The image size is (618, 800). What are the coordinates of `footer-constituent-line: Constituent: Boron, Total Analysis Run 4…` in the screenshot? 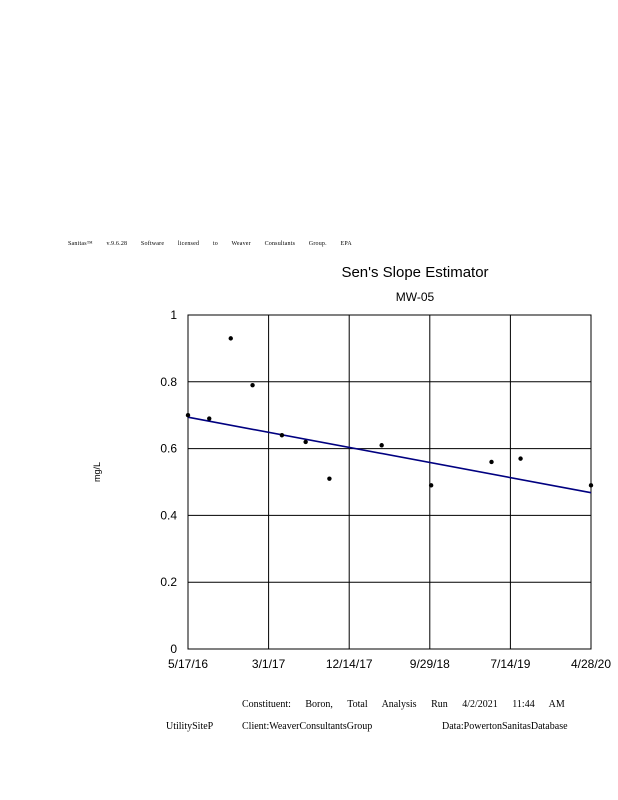 It's located at (403, 704).